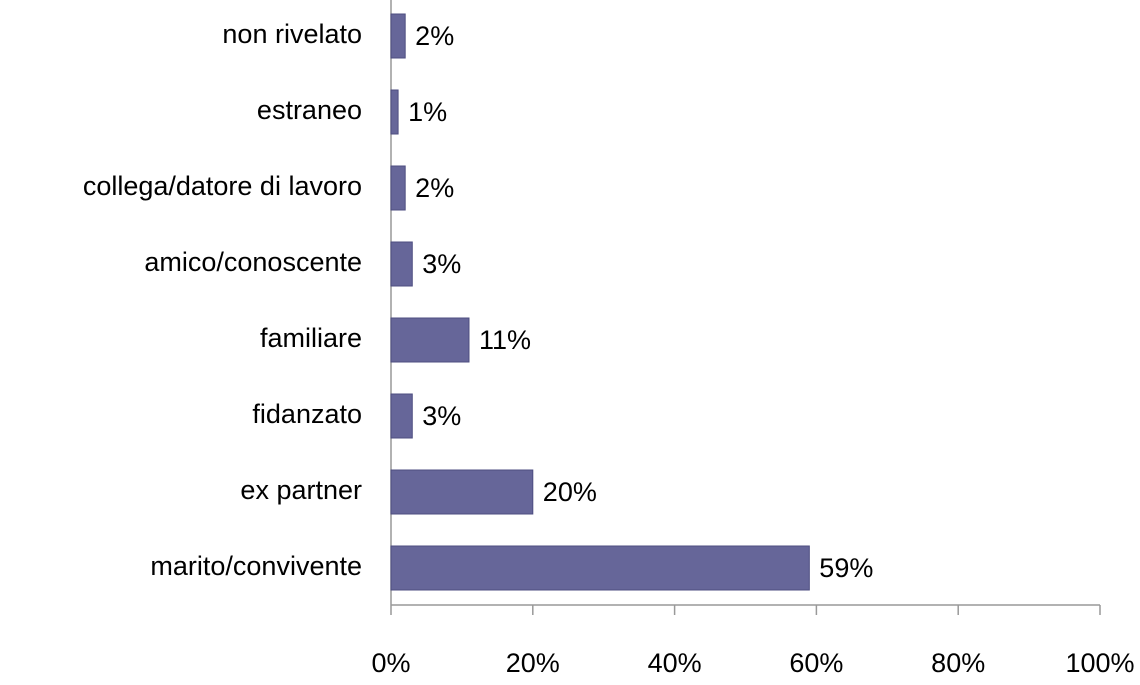 The height and width of the screenshot is (685, 1140). What do you see at coordinates (570, 492) in the screenshot?
I see `value-label: 20%` at bounding box center [570, 492].